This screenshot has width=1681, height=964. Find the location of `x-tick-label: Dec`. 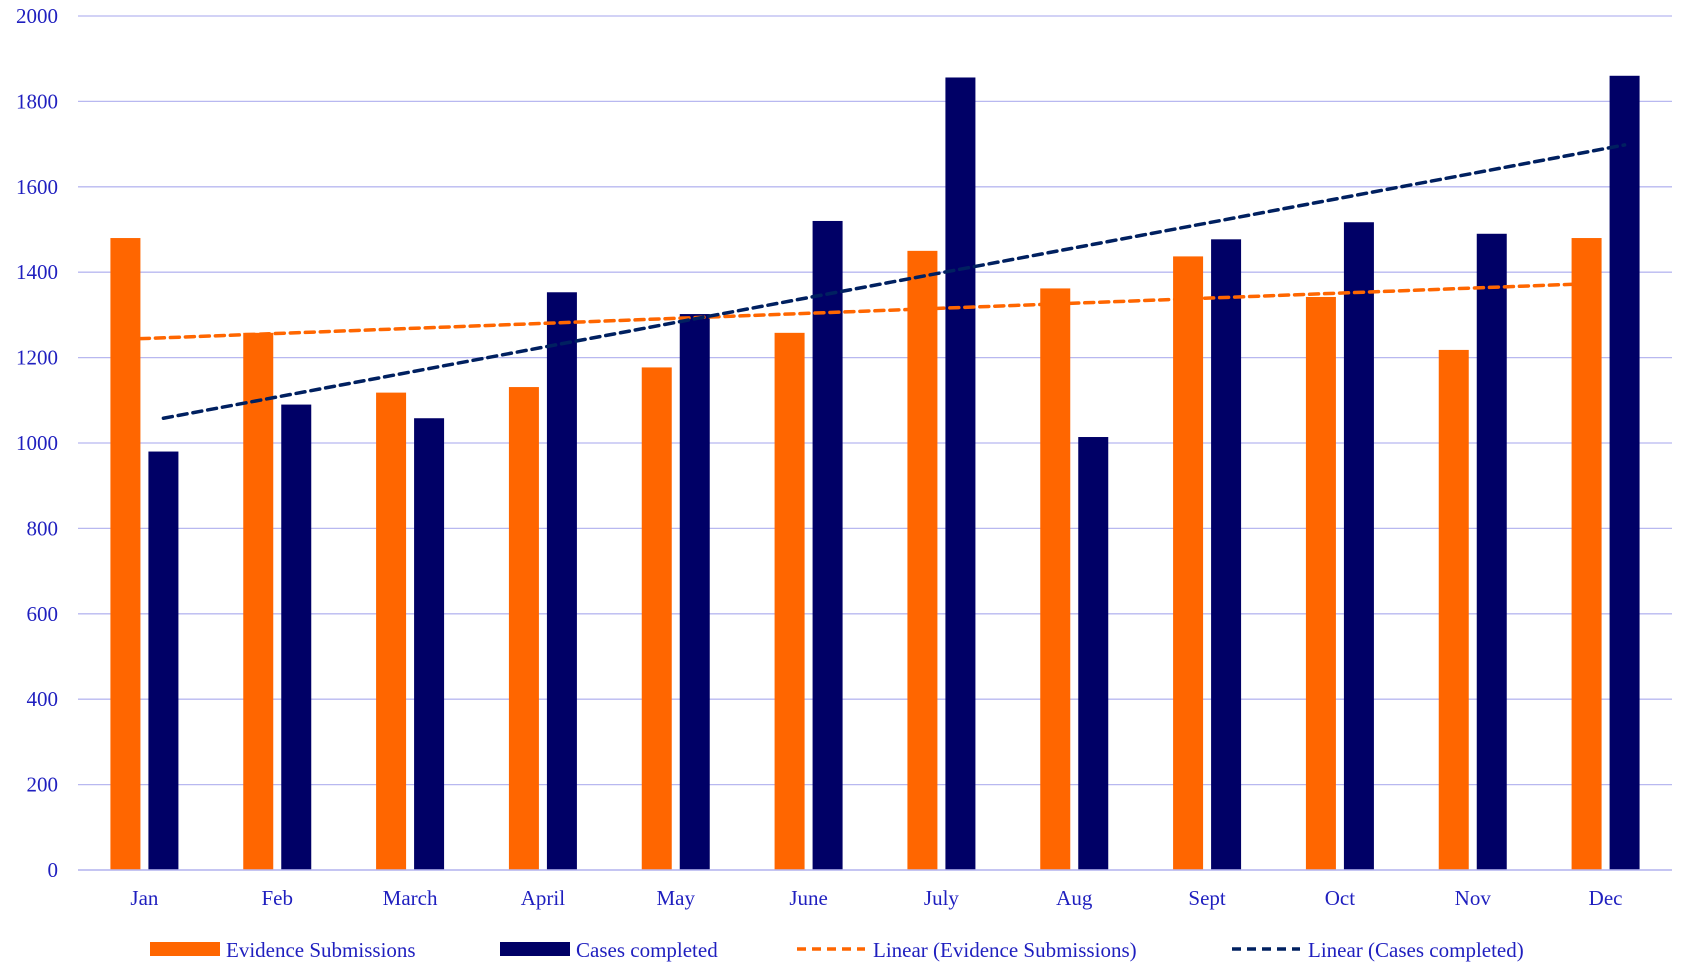

x-tick-label: Dec is located at coordinates (1606, 898).